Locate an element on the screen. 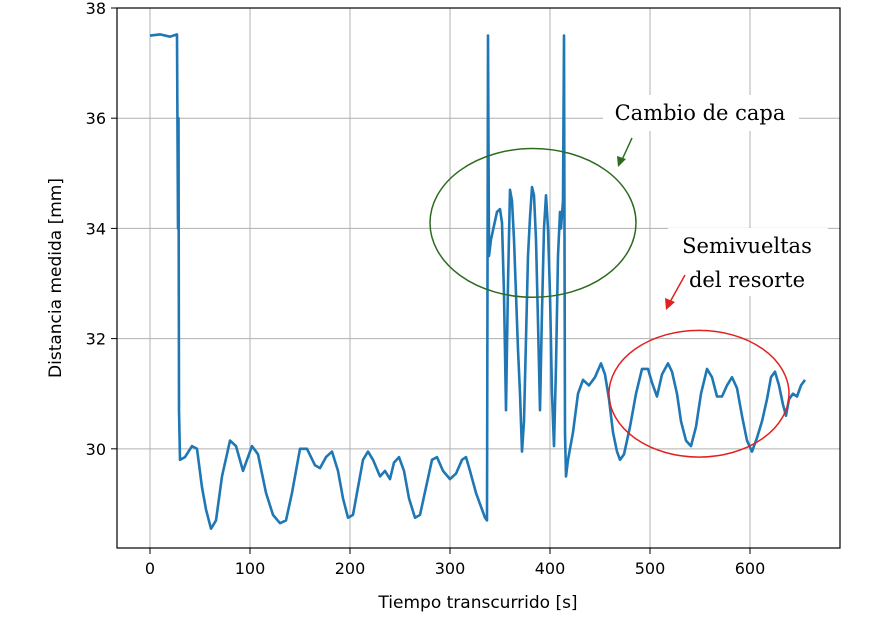 Image resolution: width=895 pixels, height=625 pixels. annotation-spring-turns: Semivueltas del resorte is located at coordinates (718, 343).